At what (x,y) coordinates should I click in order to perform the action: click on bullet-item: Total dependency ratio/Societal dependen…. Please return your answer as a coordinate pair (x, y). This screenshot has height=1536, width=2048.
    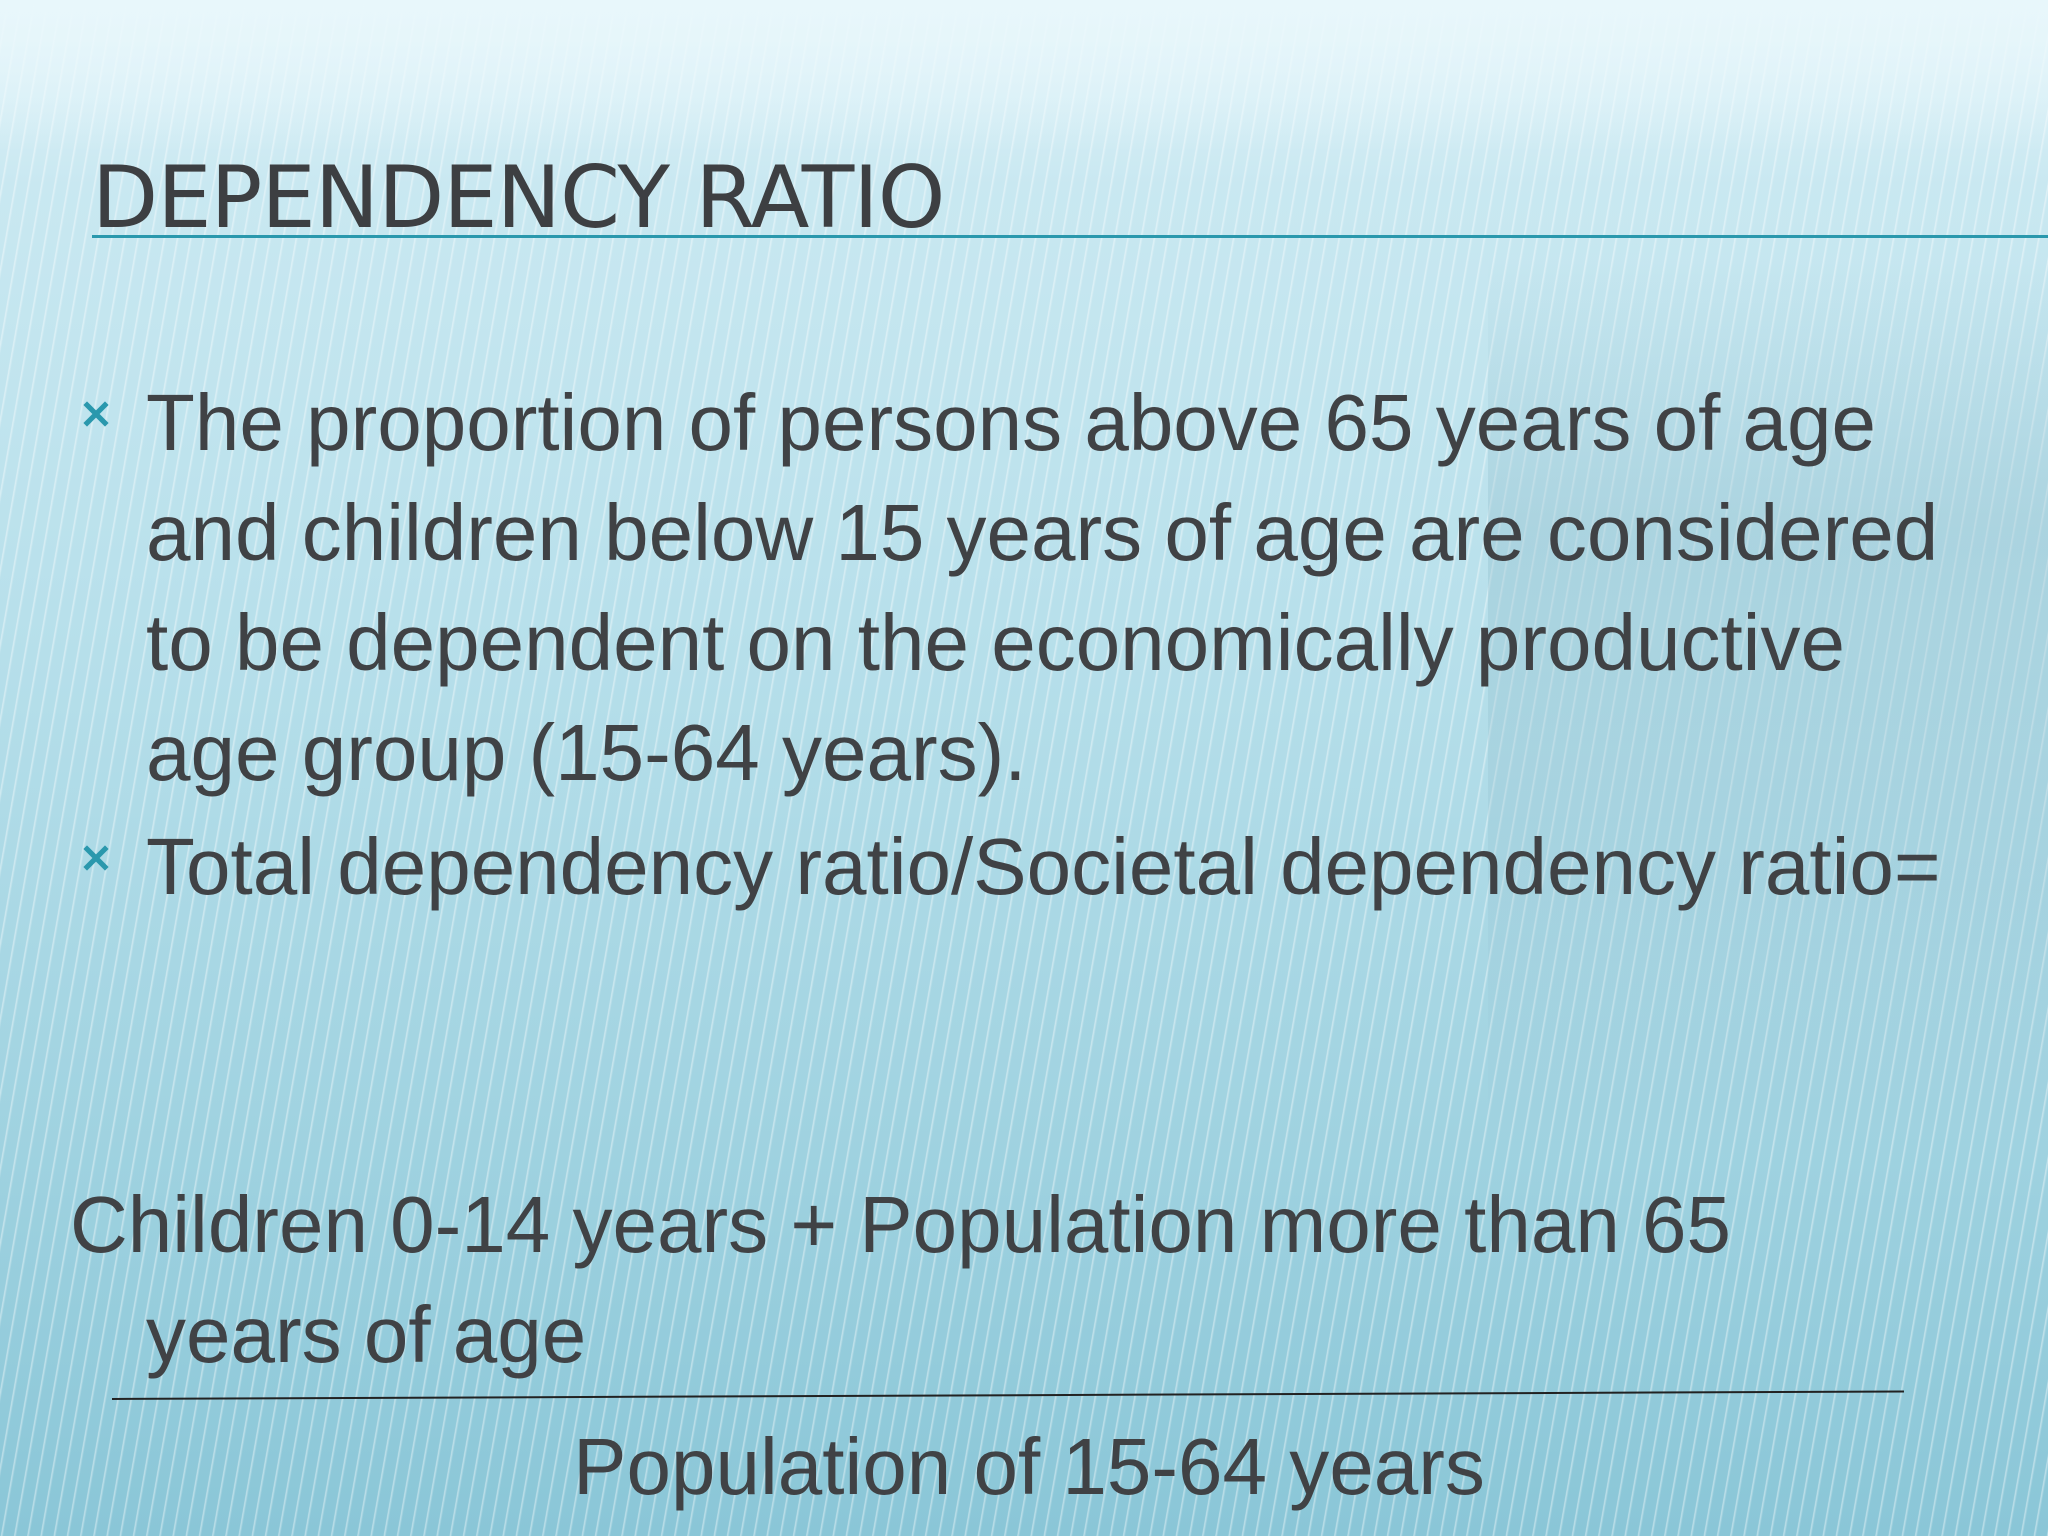
    Looking at the image, I should click on (1020, 867).